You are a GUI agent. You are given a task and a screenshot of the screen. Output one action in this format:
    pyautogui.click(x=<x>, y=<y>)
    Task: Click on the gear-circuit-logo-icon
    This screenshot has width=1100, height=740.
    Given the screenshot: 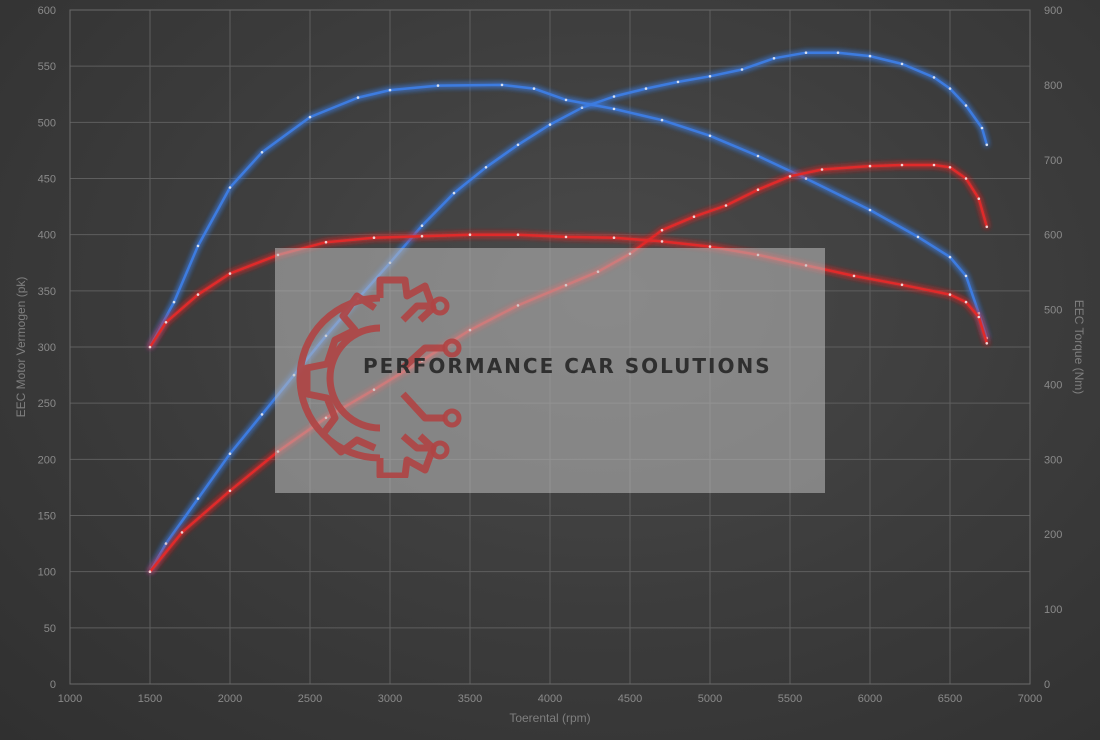 What is the action you would take?
    pyautogui.click(x=379, y=377)
    